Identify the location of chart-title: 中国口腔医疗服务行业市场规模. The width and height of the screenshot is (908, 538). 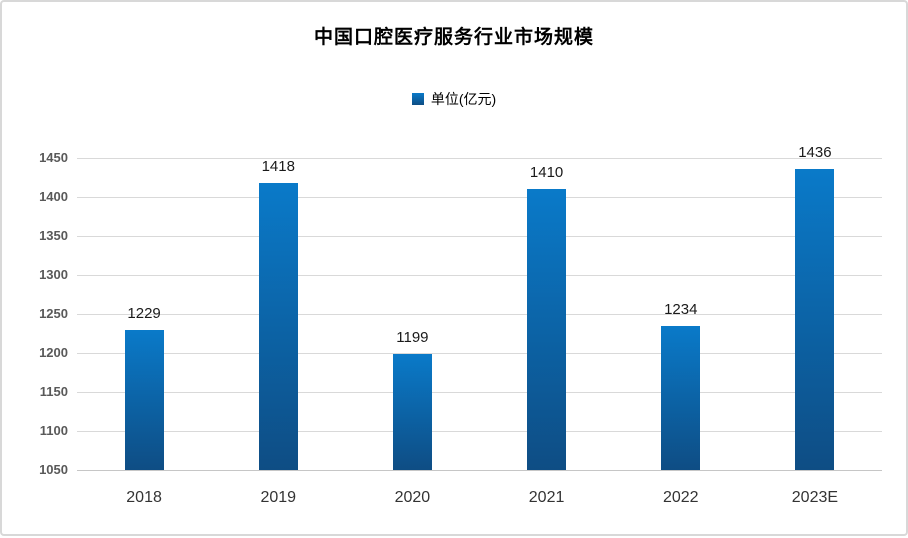
(453, 37).